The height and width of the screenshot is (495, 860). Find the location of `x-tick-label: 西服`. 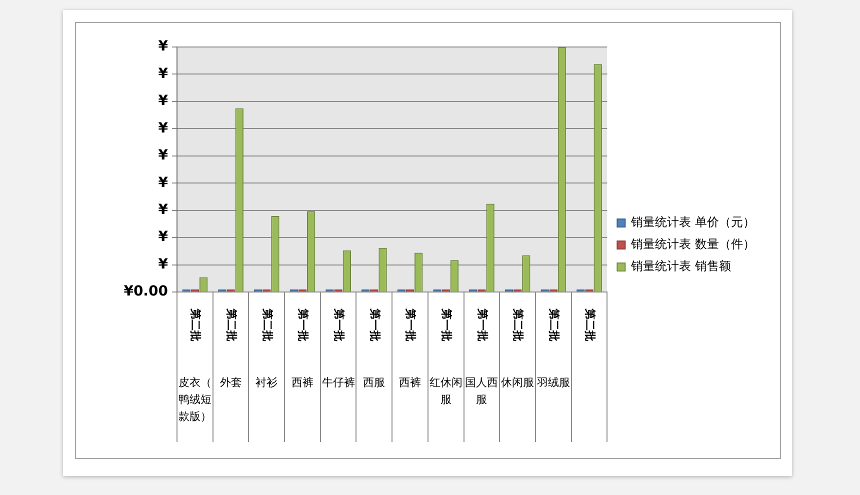

x-tick-label: 西服 is located at coordinates (374, 382).